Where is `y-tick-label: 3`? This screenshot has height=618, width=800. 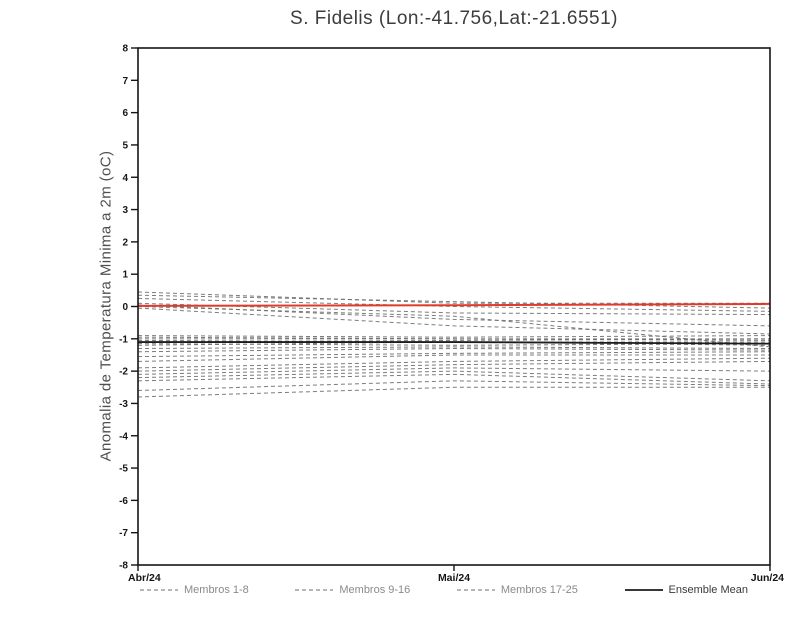
y-tick-label: 3 is located at coordinates (125, 210).